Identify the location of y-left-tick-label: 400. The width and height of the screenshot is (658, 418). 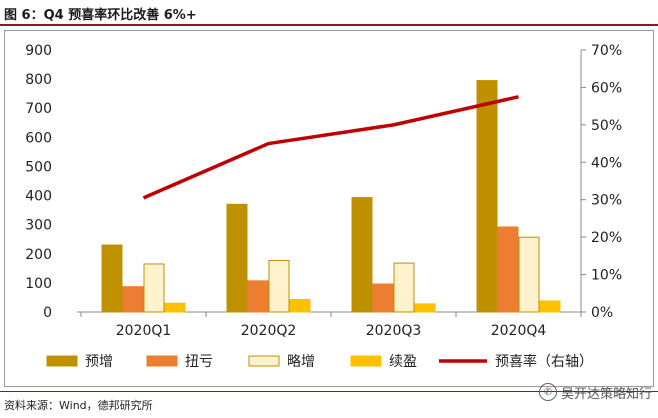
(38, 197).